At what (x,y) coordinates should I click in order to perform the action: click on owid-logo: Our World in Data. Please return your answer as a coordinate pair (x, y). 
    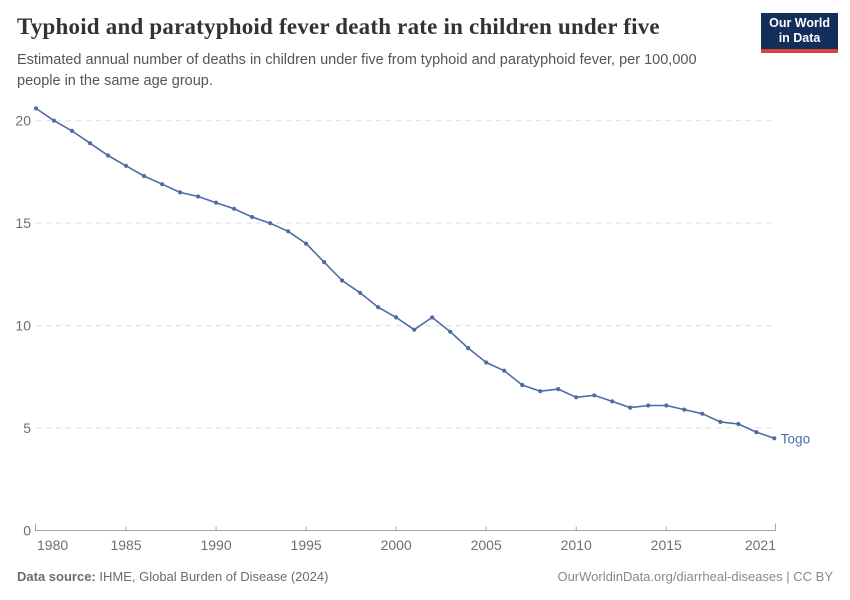
    Looking at the image, I should click on (799, 33).